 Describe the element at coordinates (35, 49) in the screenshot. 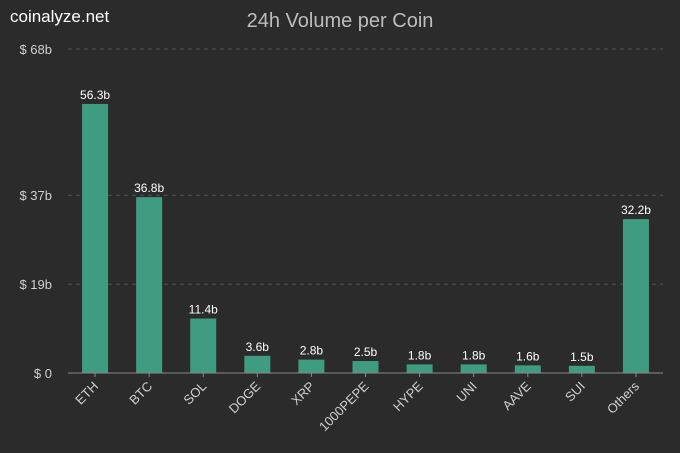

I see `y-tick-label: $ 68b` at that location.